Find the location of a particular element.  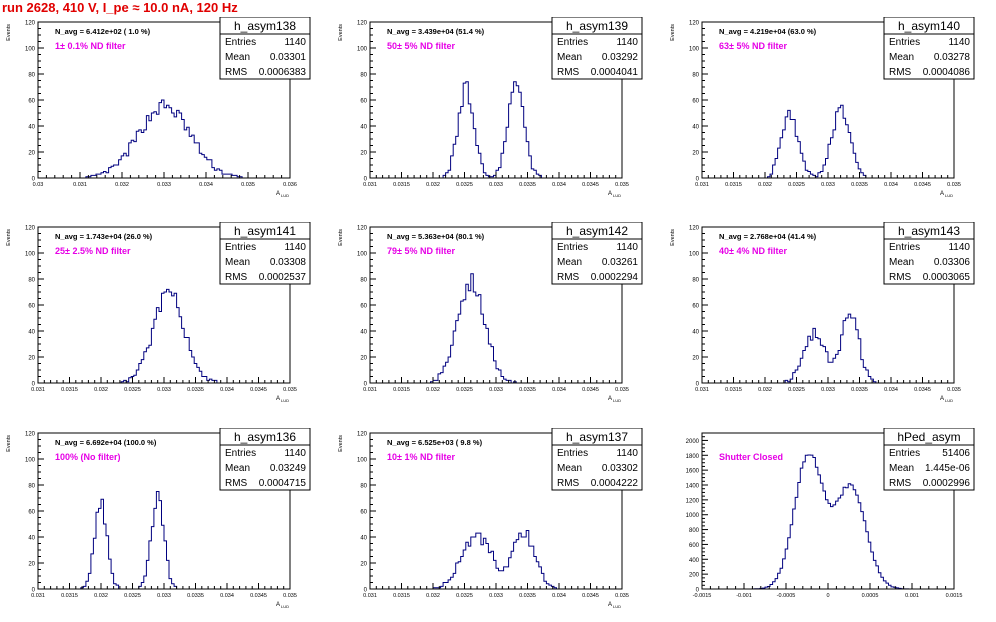

y-tick-label: 2000 is located at coordinates (693, 442).